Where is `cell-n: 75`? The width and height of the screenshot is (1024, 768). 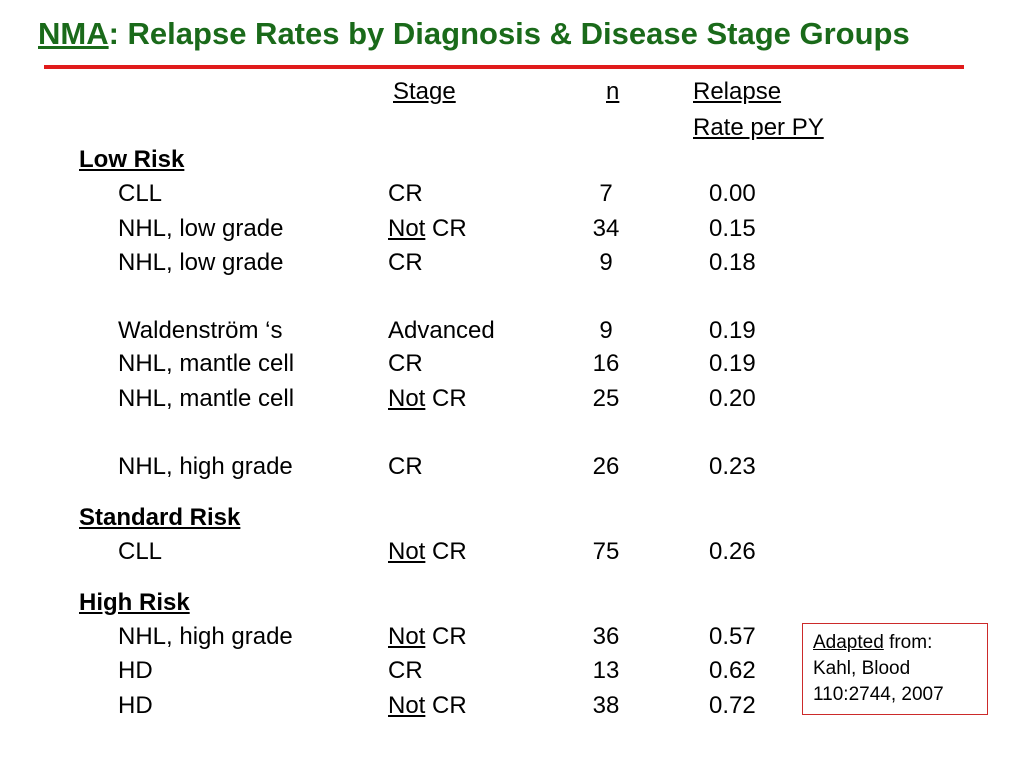
cell-n: 75 is located at coordinates (606, 551).